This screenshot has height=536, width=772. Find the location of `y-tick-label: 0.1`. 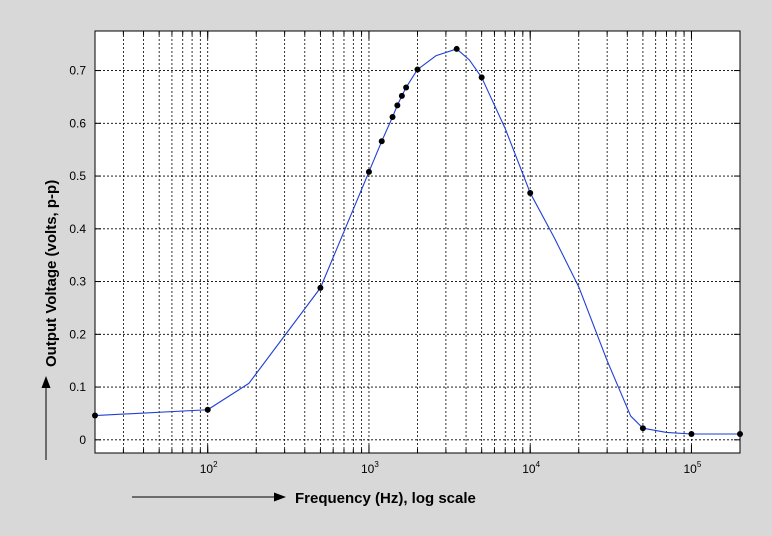

y-tick-label: 0.1 is located at coordinates (77, 387).